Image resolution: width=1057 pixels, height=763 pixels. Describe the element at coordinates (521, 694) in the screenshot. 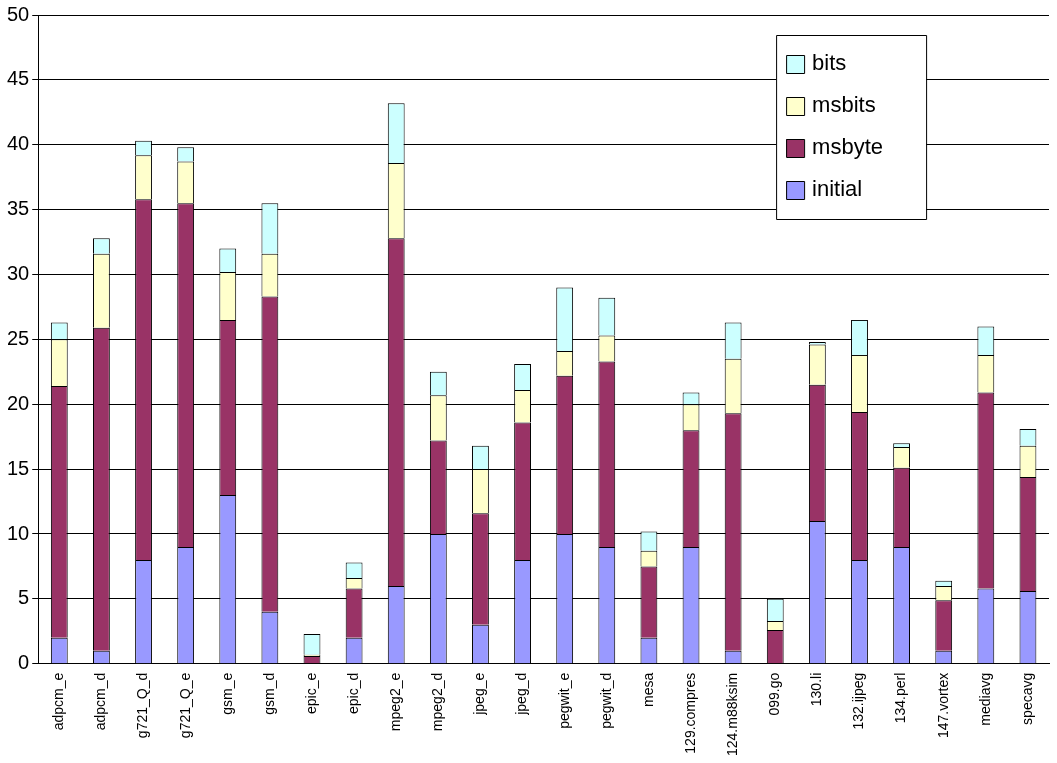

I see `x-tick-label: jpeg_d` at that location.